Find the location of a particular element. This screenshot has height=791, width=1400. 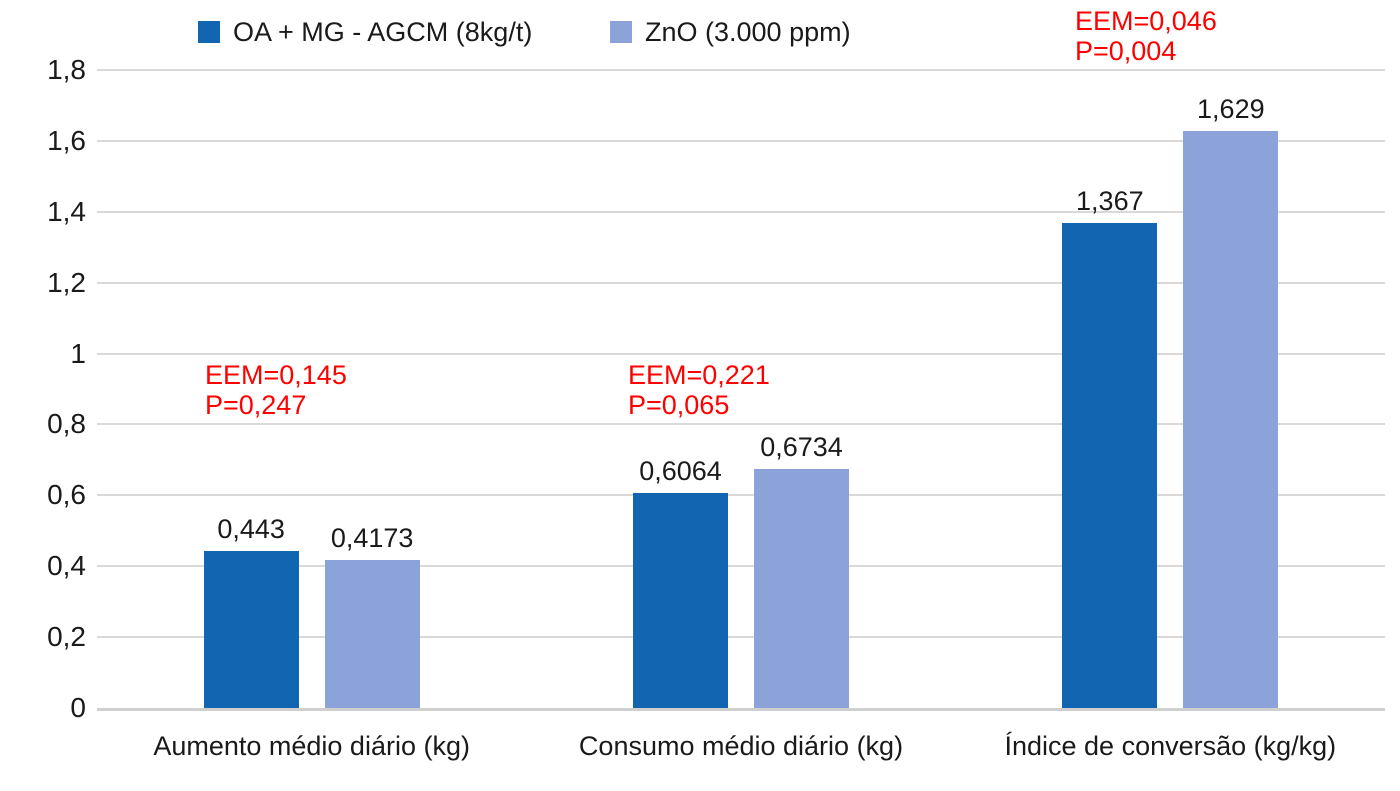

y-tick-label: 1 is located at coordinates (78, 353).